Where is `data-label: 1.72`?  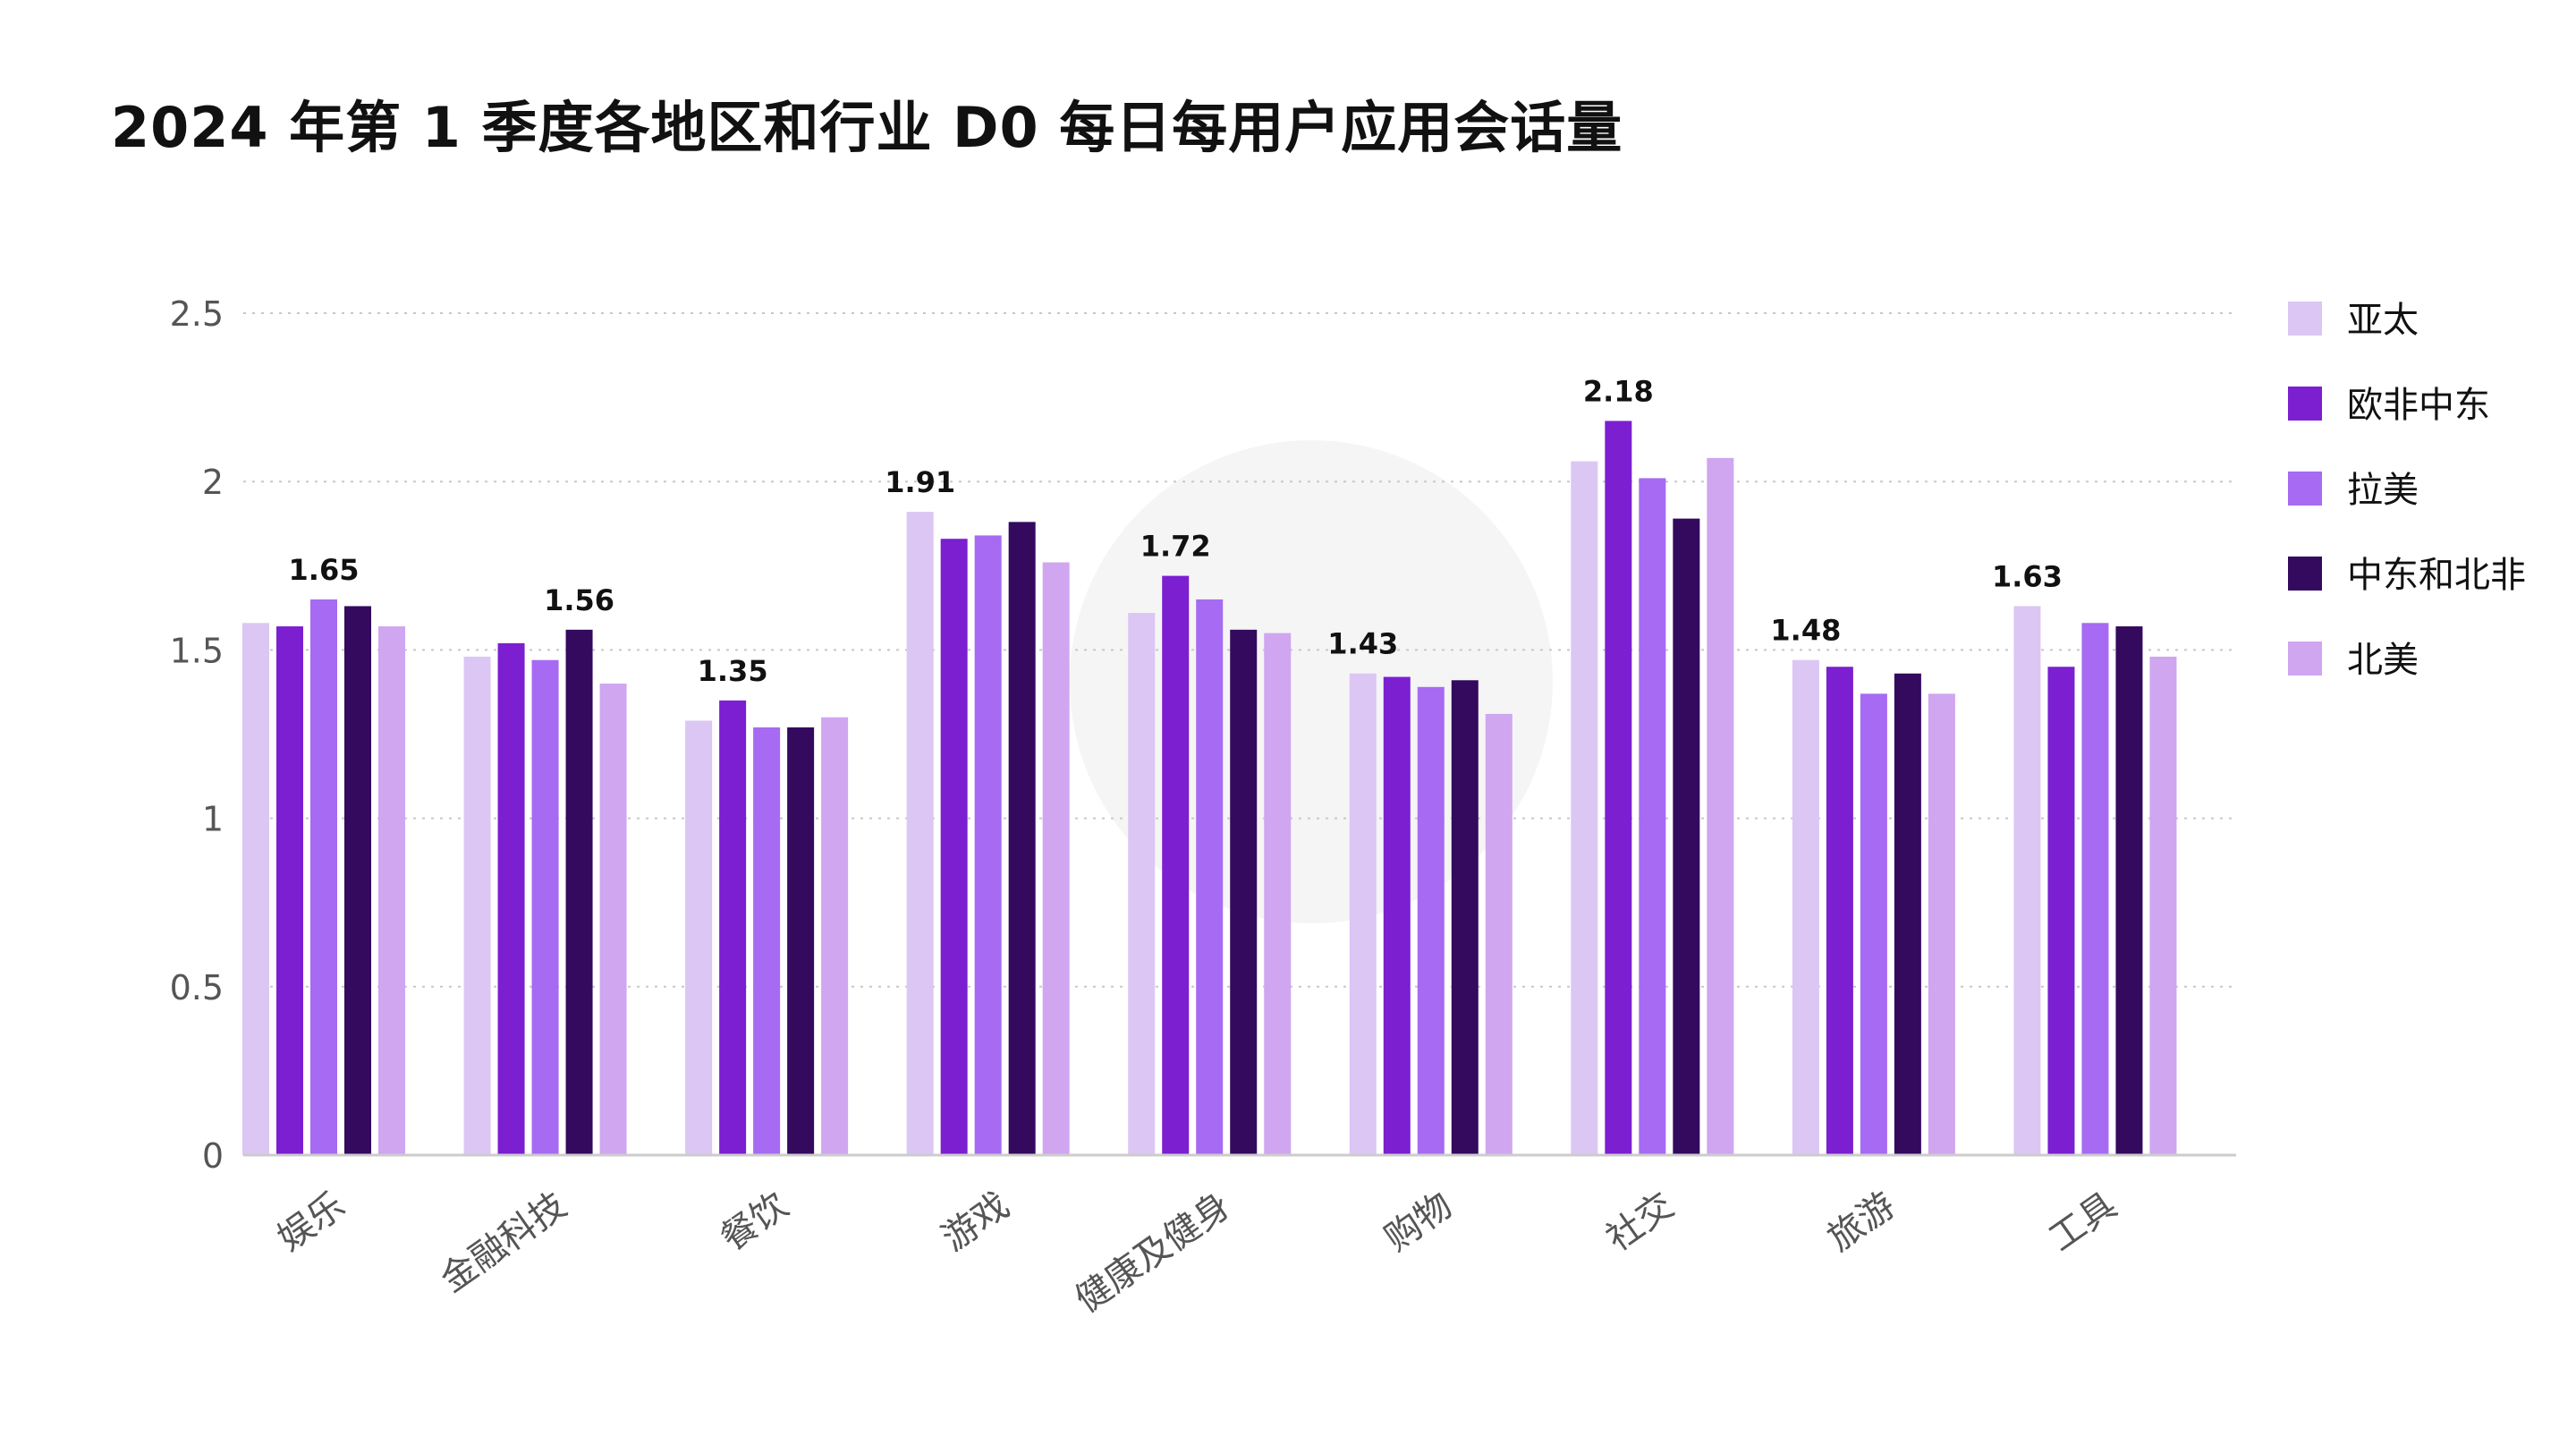
data-label: 1.72 is located at coordinates (1175, 547).